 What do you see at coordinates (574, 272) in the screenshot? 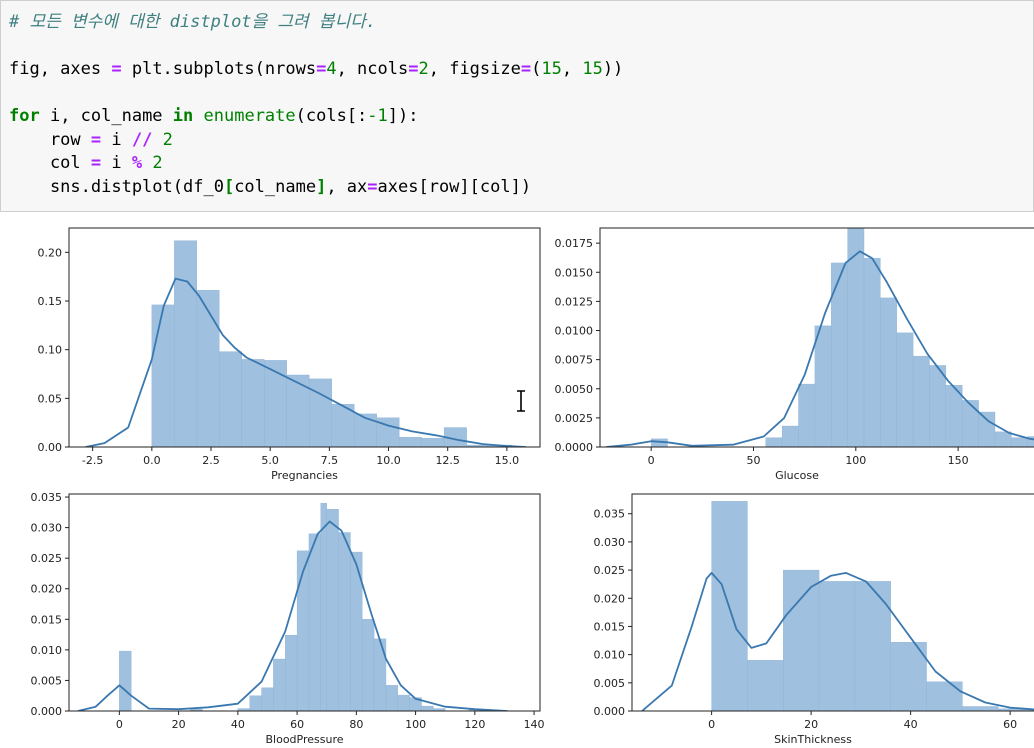
I see `y-tick-label: 0.0150` at bounding box center [574, 272].